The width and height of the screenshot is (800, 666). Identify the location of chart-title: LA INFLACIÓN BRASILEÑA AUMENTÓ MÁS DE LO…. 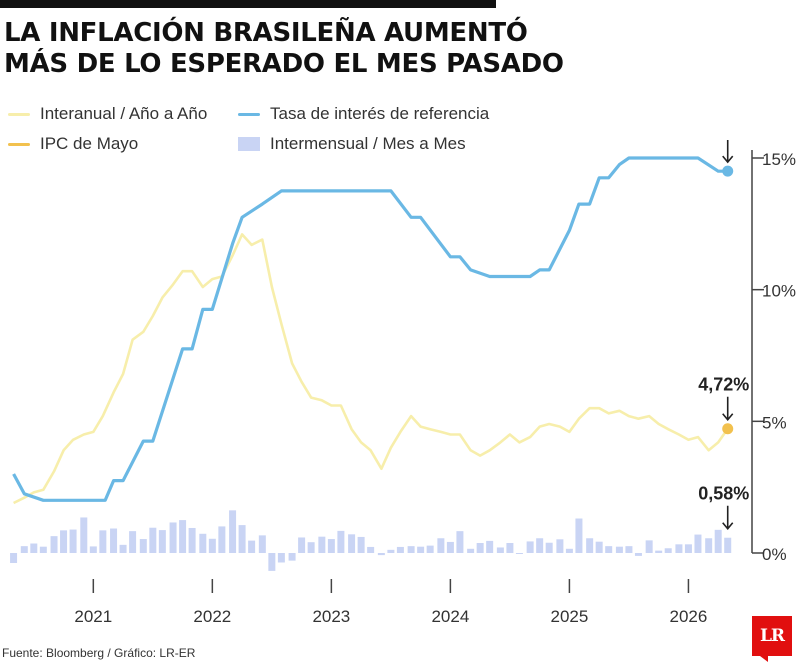
(284, 49).